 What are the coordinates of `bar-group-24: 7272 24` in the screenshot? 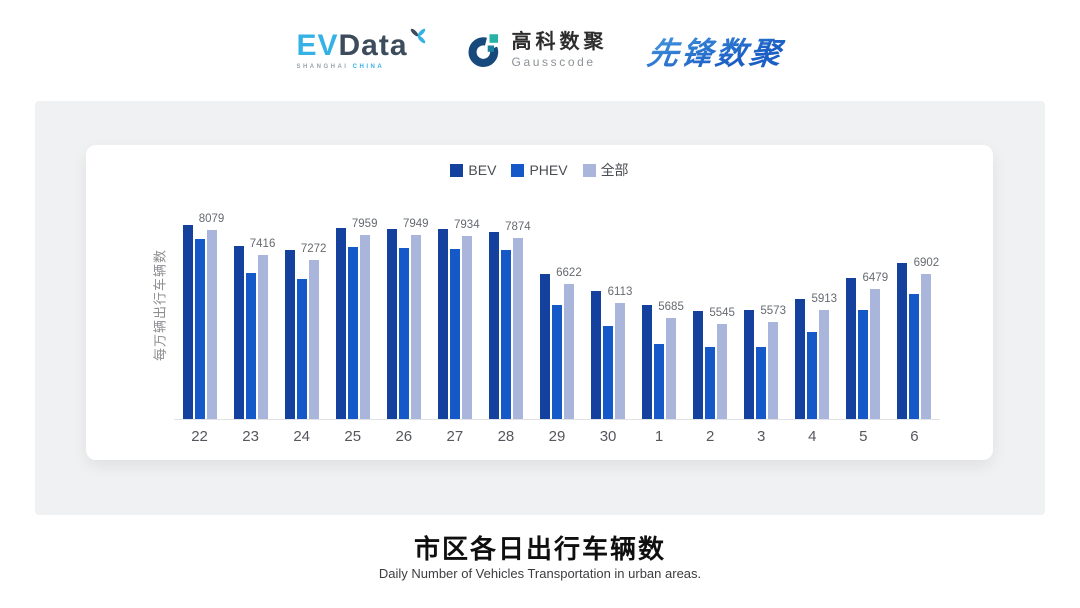 It's located at (301, 295).